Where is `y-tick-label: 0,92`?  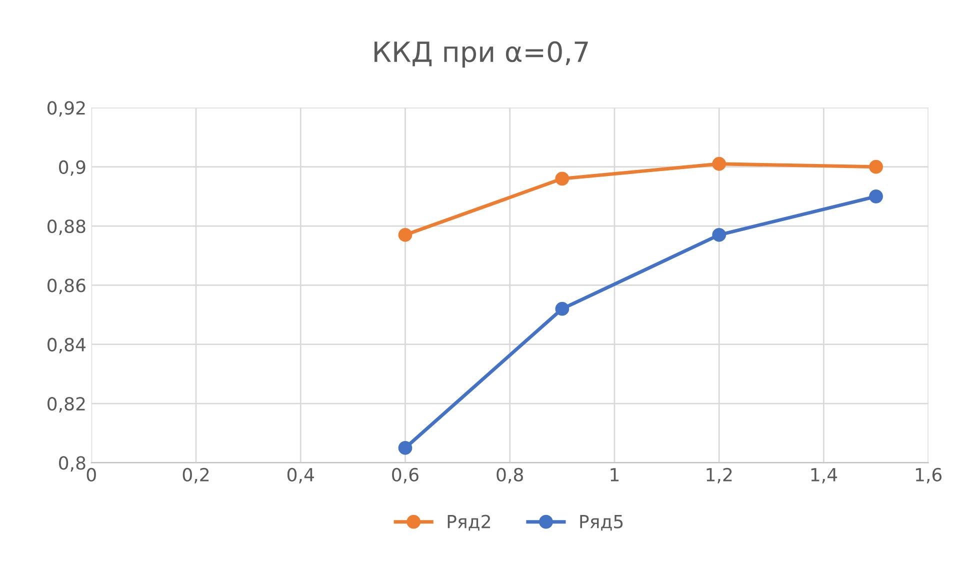 y-tick-label: 0,92 is located at coordinates (66, 109).